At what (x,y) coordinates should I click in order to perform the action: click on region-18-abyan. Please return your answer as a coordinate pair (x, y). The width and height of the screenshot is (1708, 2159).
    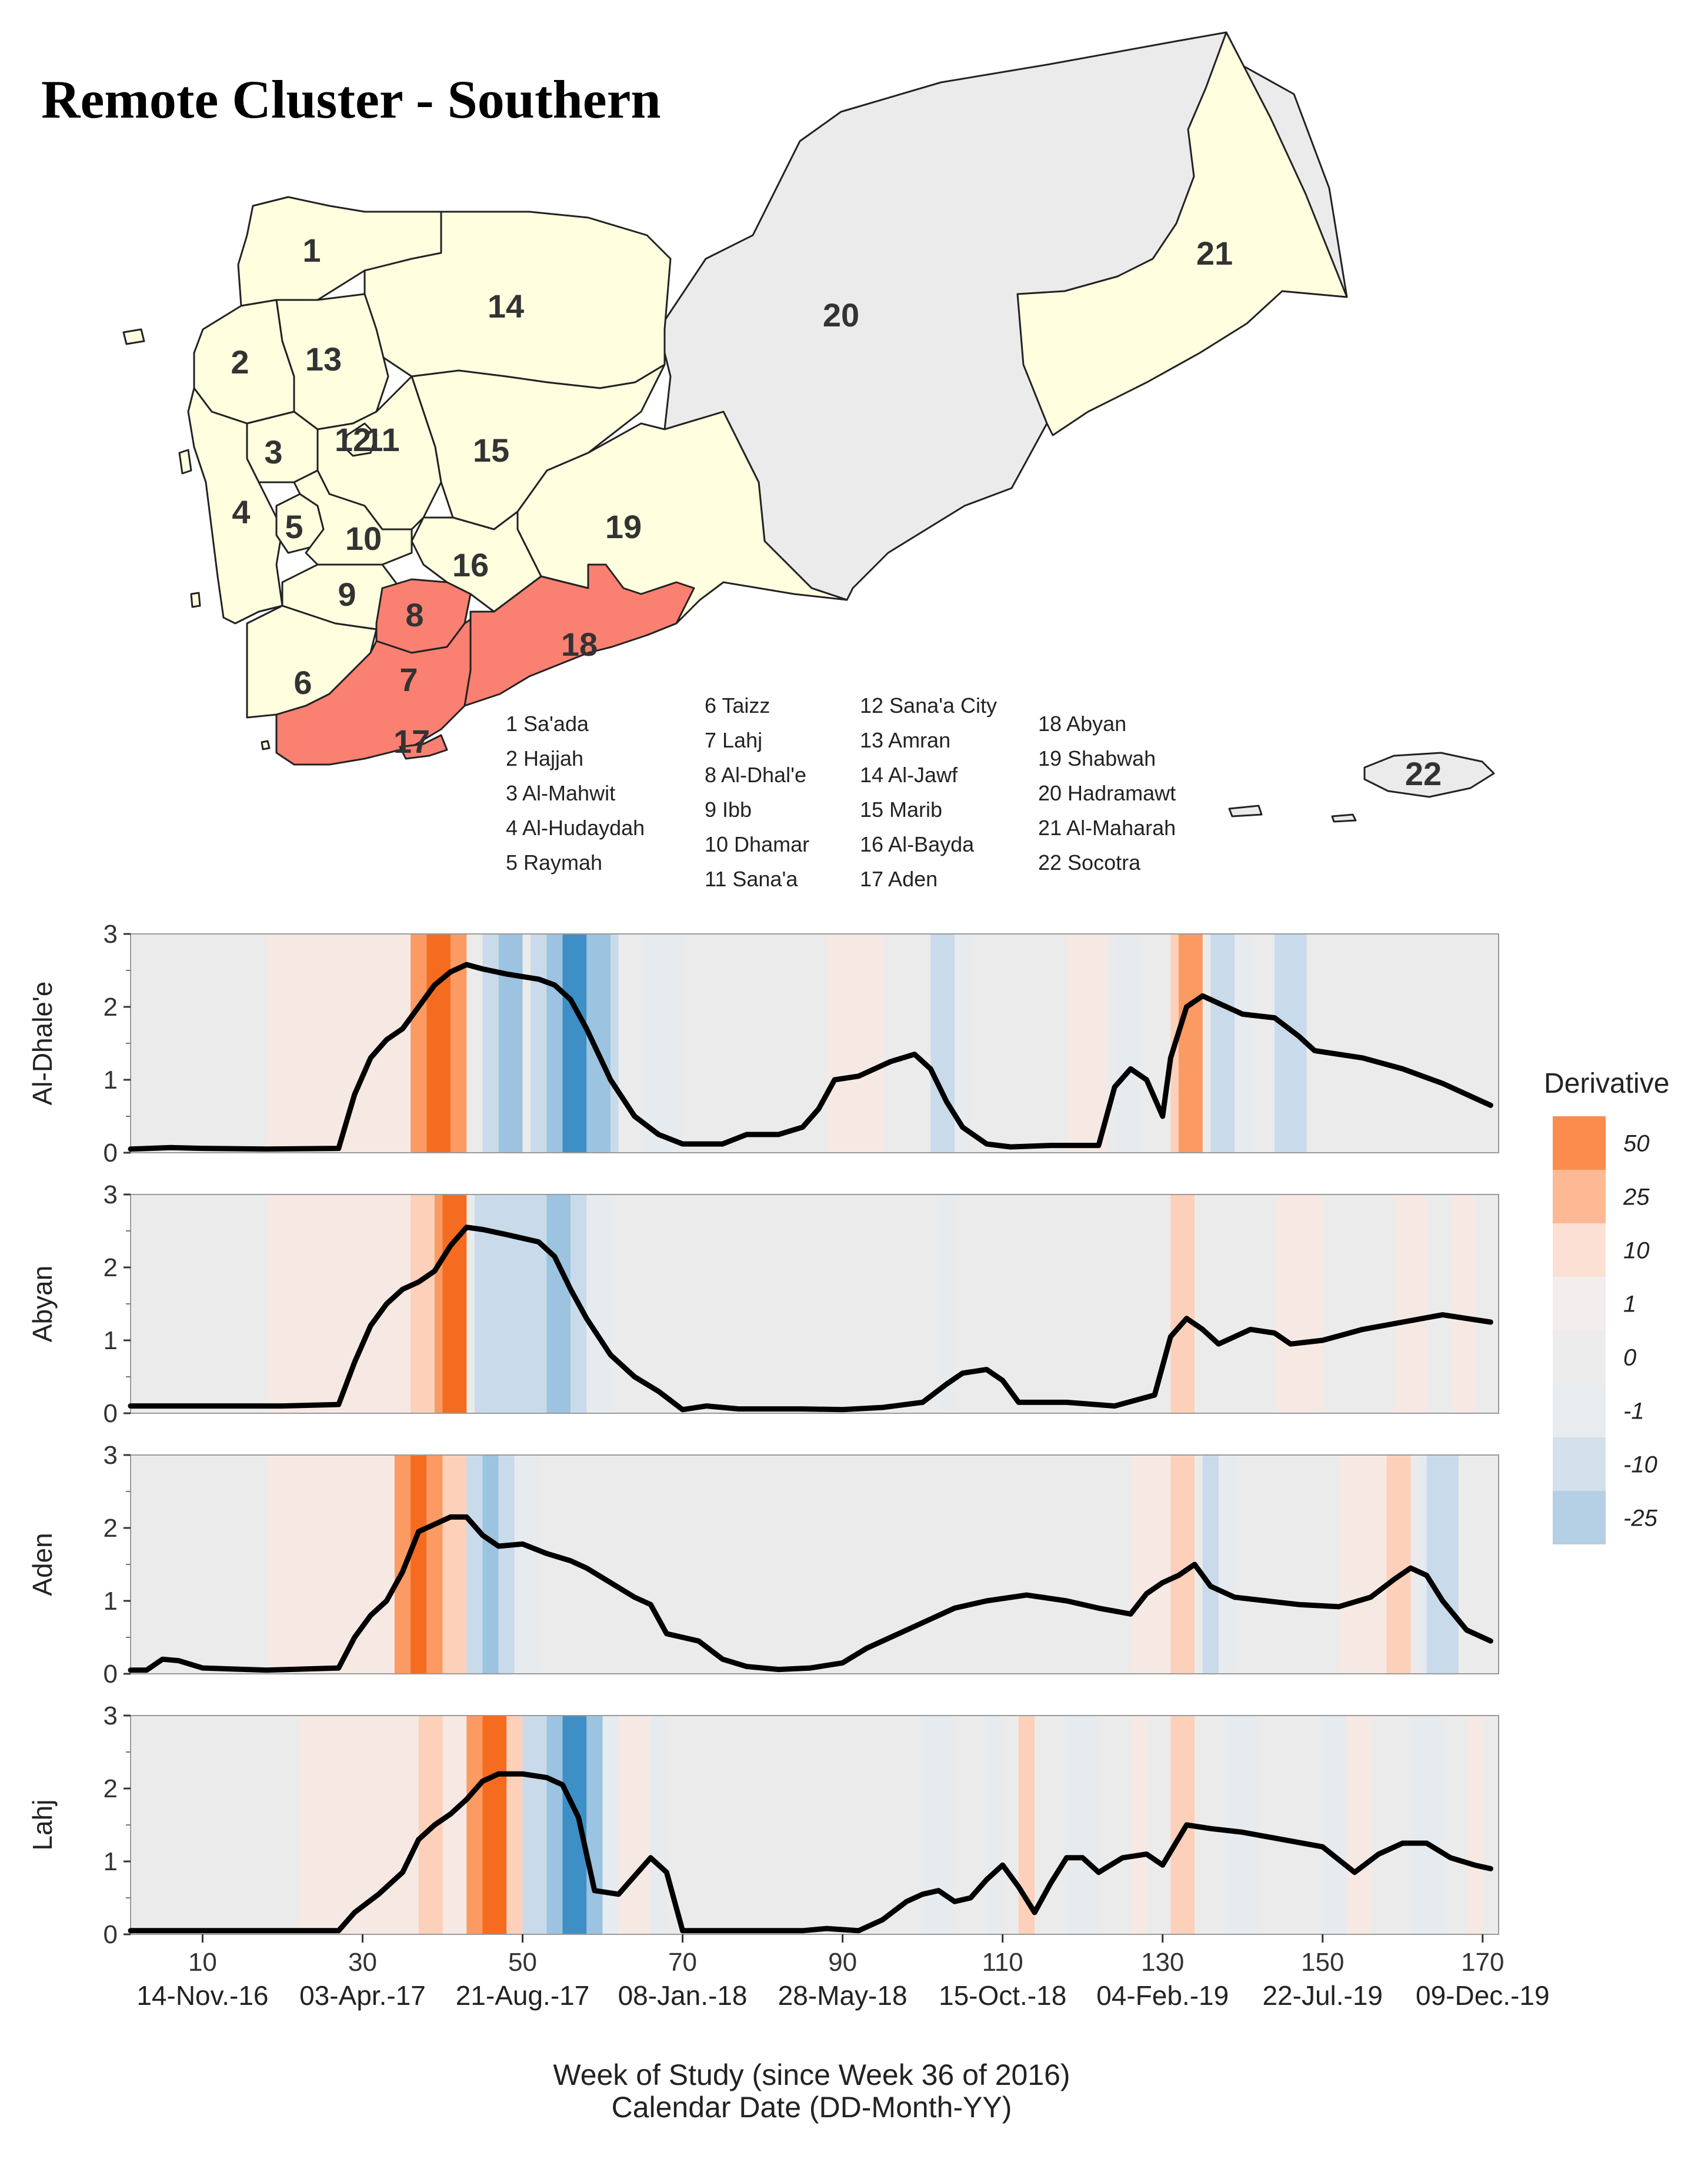
    Looking at the image, I should click on (579, 635).